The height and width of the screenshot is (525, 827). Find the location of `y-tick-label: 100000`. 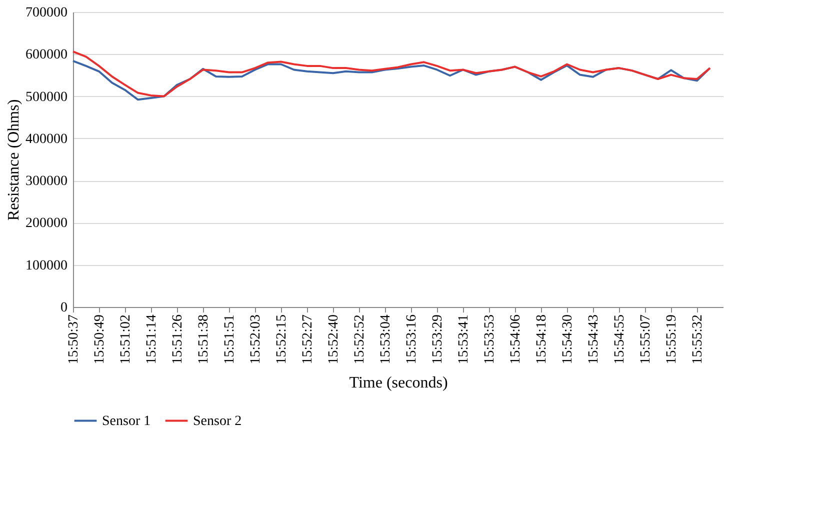

y-tick-label: 100000 is located at coordinates (47, 266).